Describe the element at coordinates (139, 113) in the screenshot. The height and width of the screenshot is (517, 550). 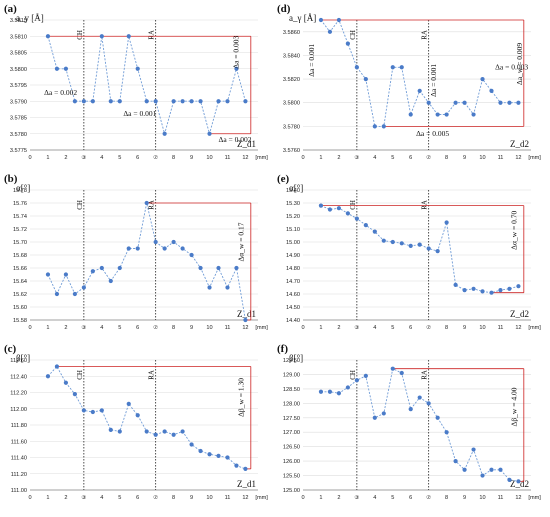
I see `annotation-label: Δa = 0.001` at that location.